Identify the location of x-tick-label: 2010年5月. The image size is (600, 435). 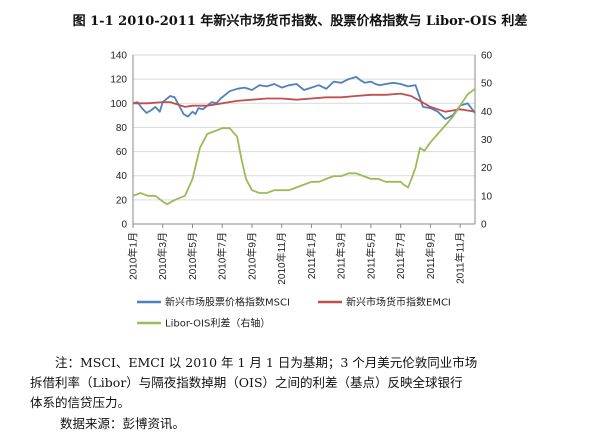
(192, 256).